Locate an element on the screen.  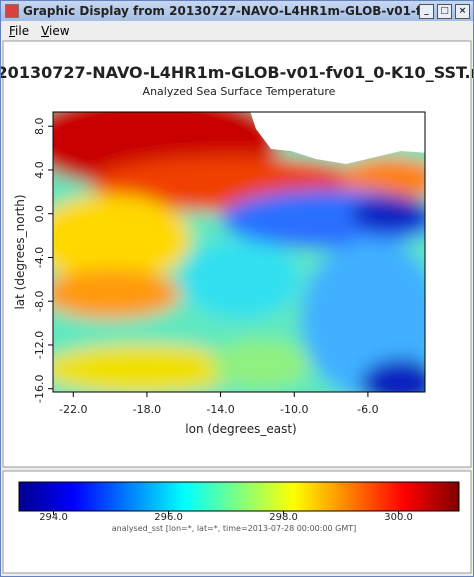
colorbar-axis: 294.0 296.0 298.0 300.0 is located at coordinates (226, 517).